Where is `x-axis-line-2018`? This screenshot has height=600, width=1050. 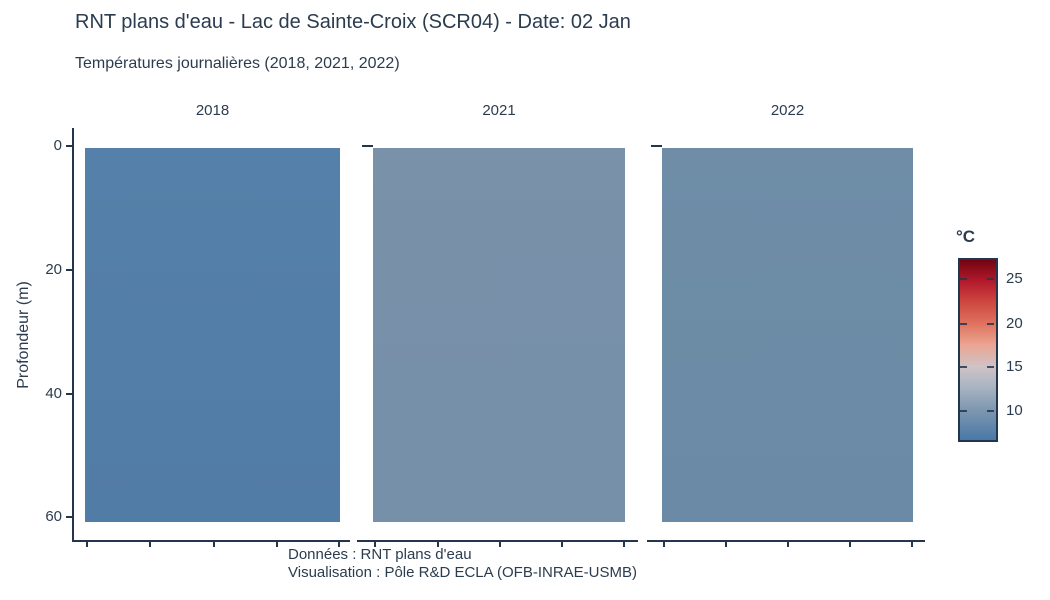
x-axis-line-2018 is located at coordinates (211, 541).